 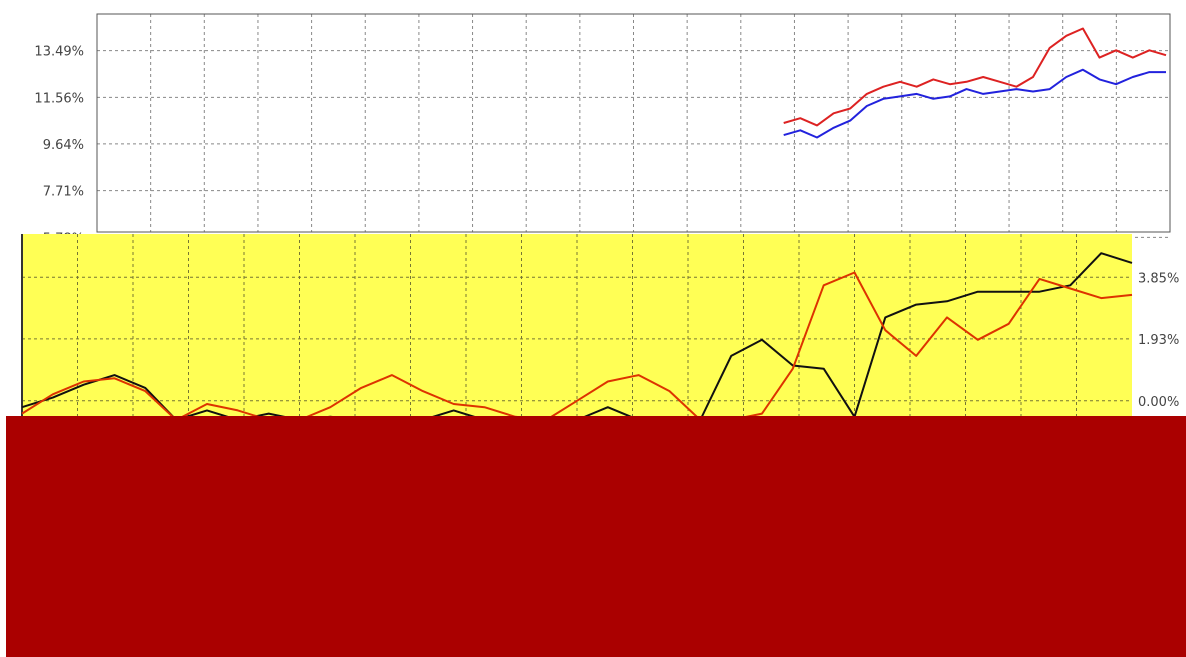 I want to click on y-tick-label: 13.49%, so click(x=59, y=52).